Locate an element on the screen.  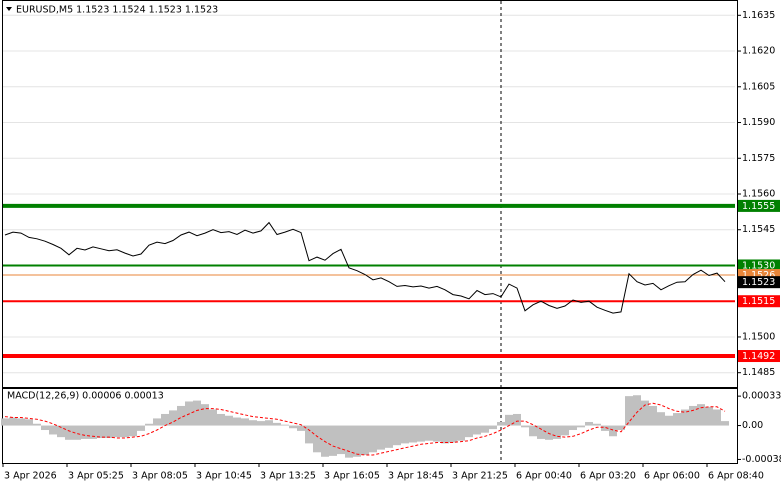
x-tick-label: 3 Apr 08:05 is located at coordinates (160, 476).